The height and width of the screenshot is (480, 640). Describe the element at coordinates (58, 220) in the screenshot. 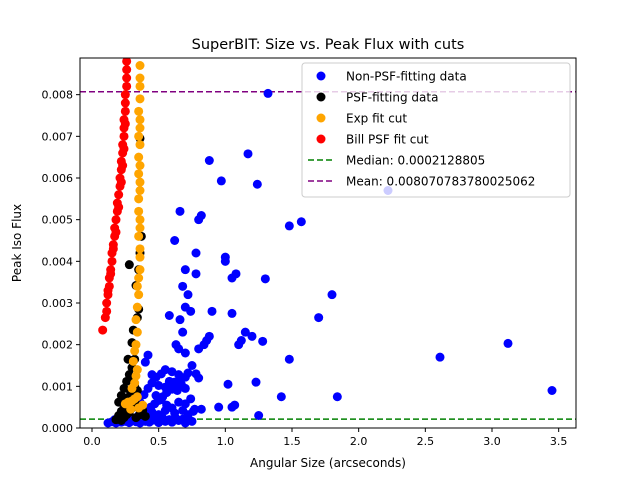

I see `y-tick-label-5: 0.005` at that location.